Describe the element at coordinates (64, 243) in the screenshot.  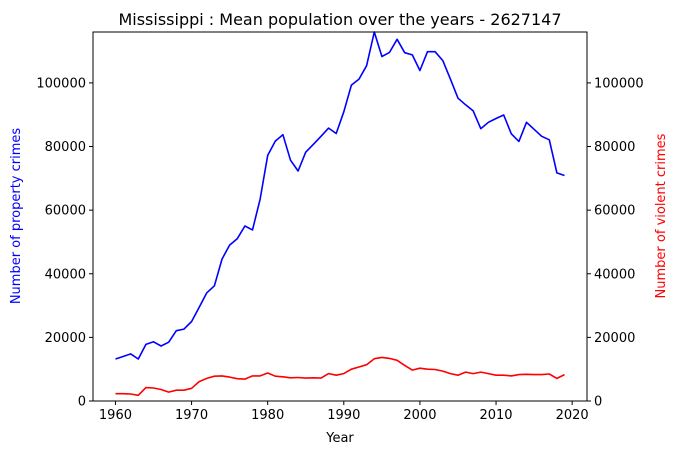
I see `y-axis-left: 0 20000 40000 60000 80000 100000` at that location.